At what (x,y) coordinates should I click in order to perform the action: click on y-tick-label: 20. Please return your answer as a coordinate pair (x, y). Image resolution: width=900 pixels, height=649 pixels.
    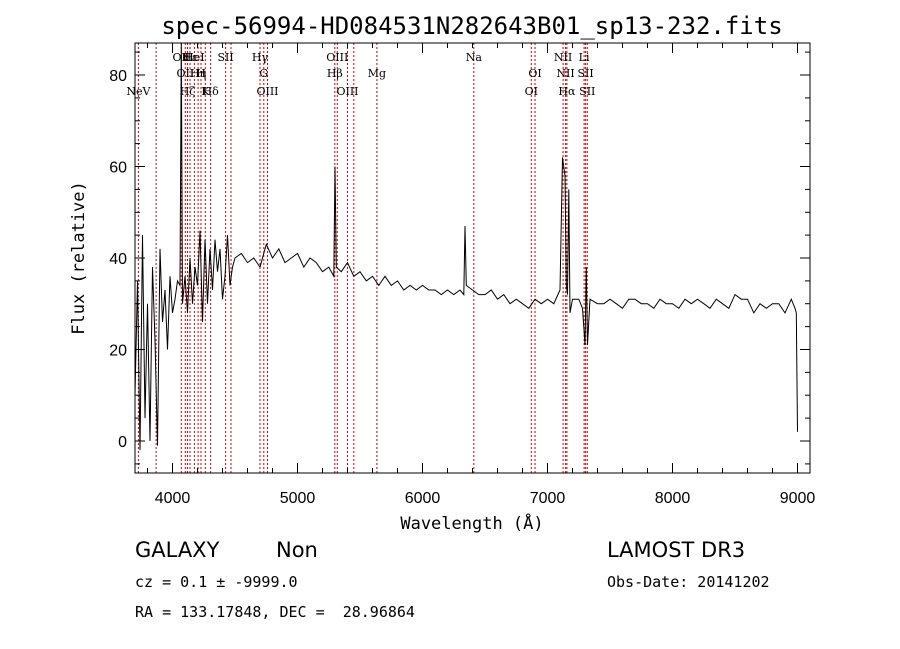
    Looking at the image, I should click on (118, 351).